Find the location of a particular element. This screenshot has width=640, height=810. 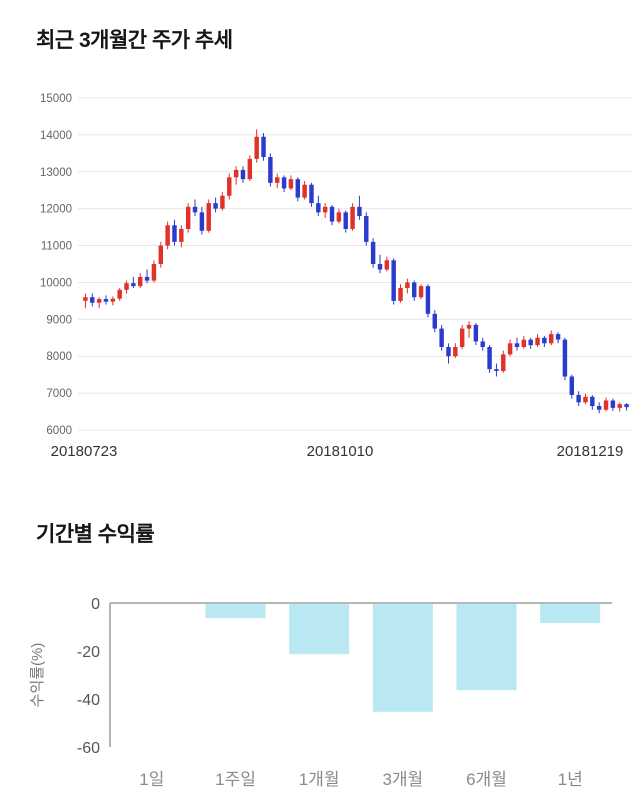

svg-text: 6000 is located at coordinates (59, 431).